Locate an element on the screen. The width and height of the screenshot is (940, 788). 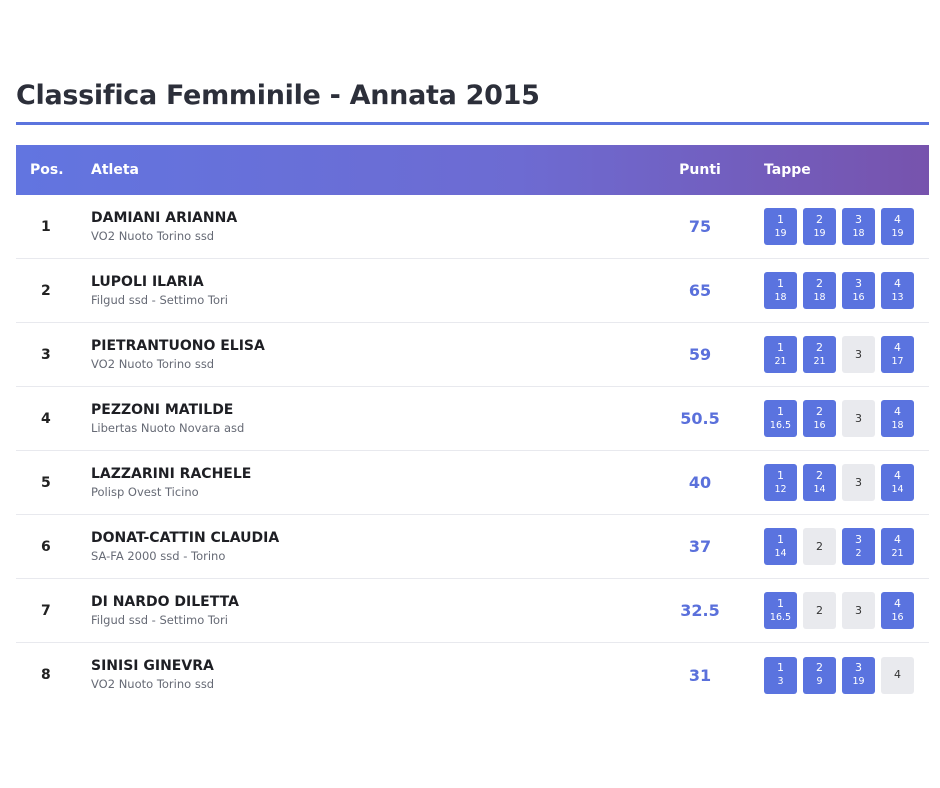
row-position: 1 is located at coordinates (46, 226).